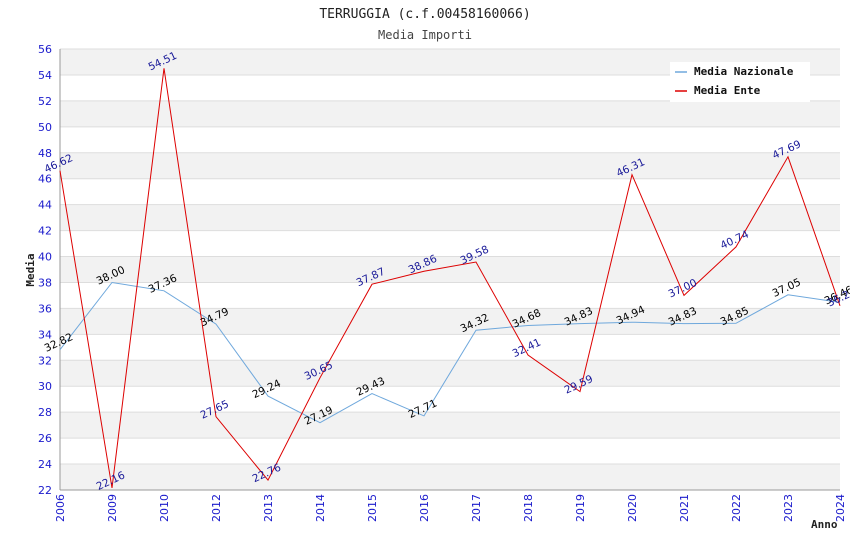  Describe the element at coordinates (45, 101) in the screenshot. I see `y-tick-label: 52` at that location.